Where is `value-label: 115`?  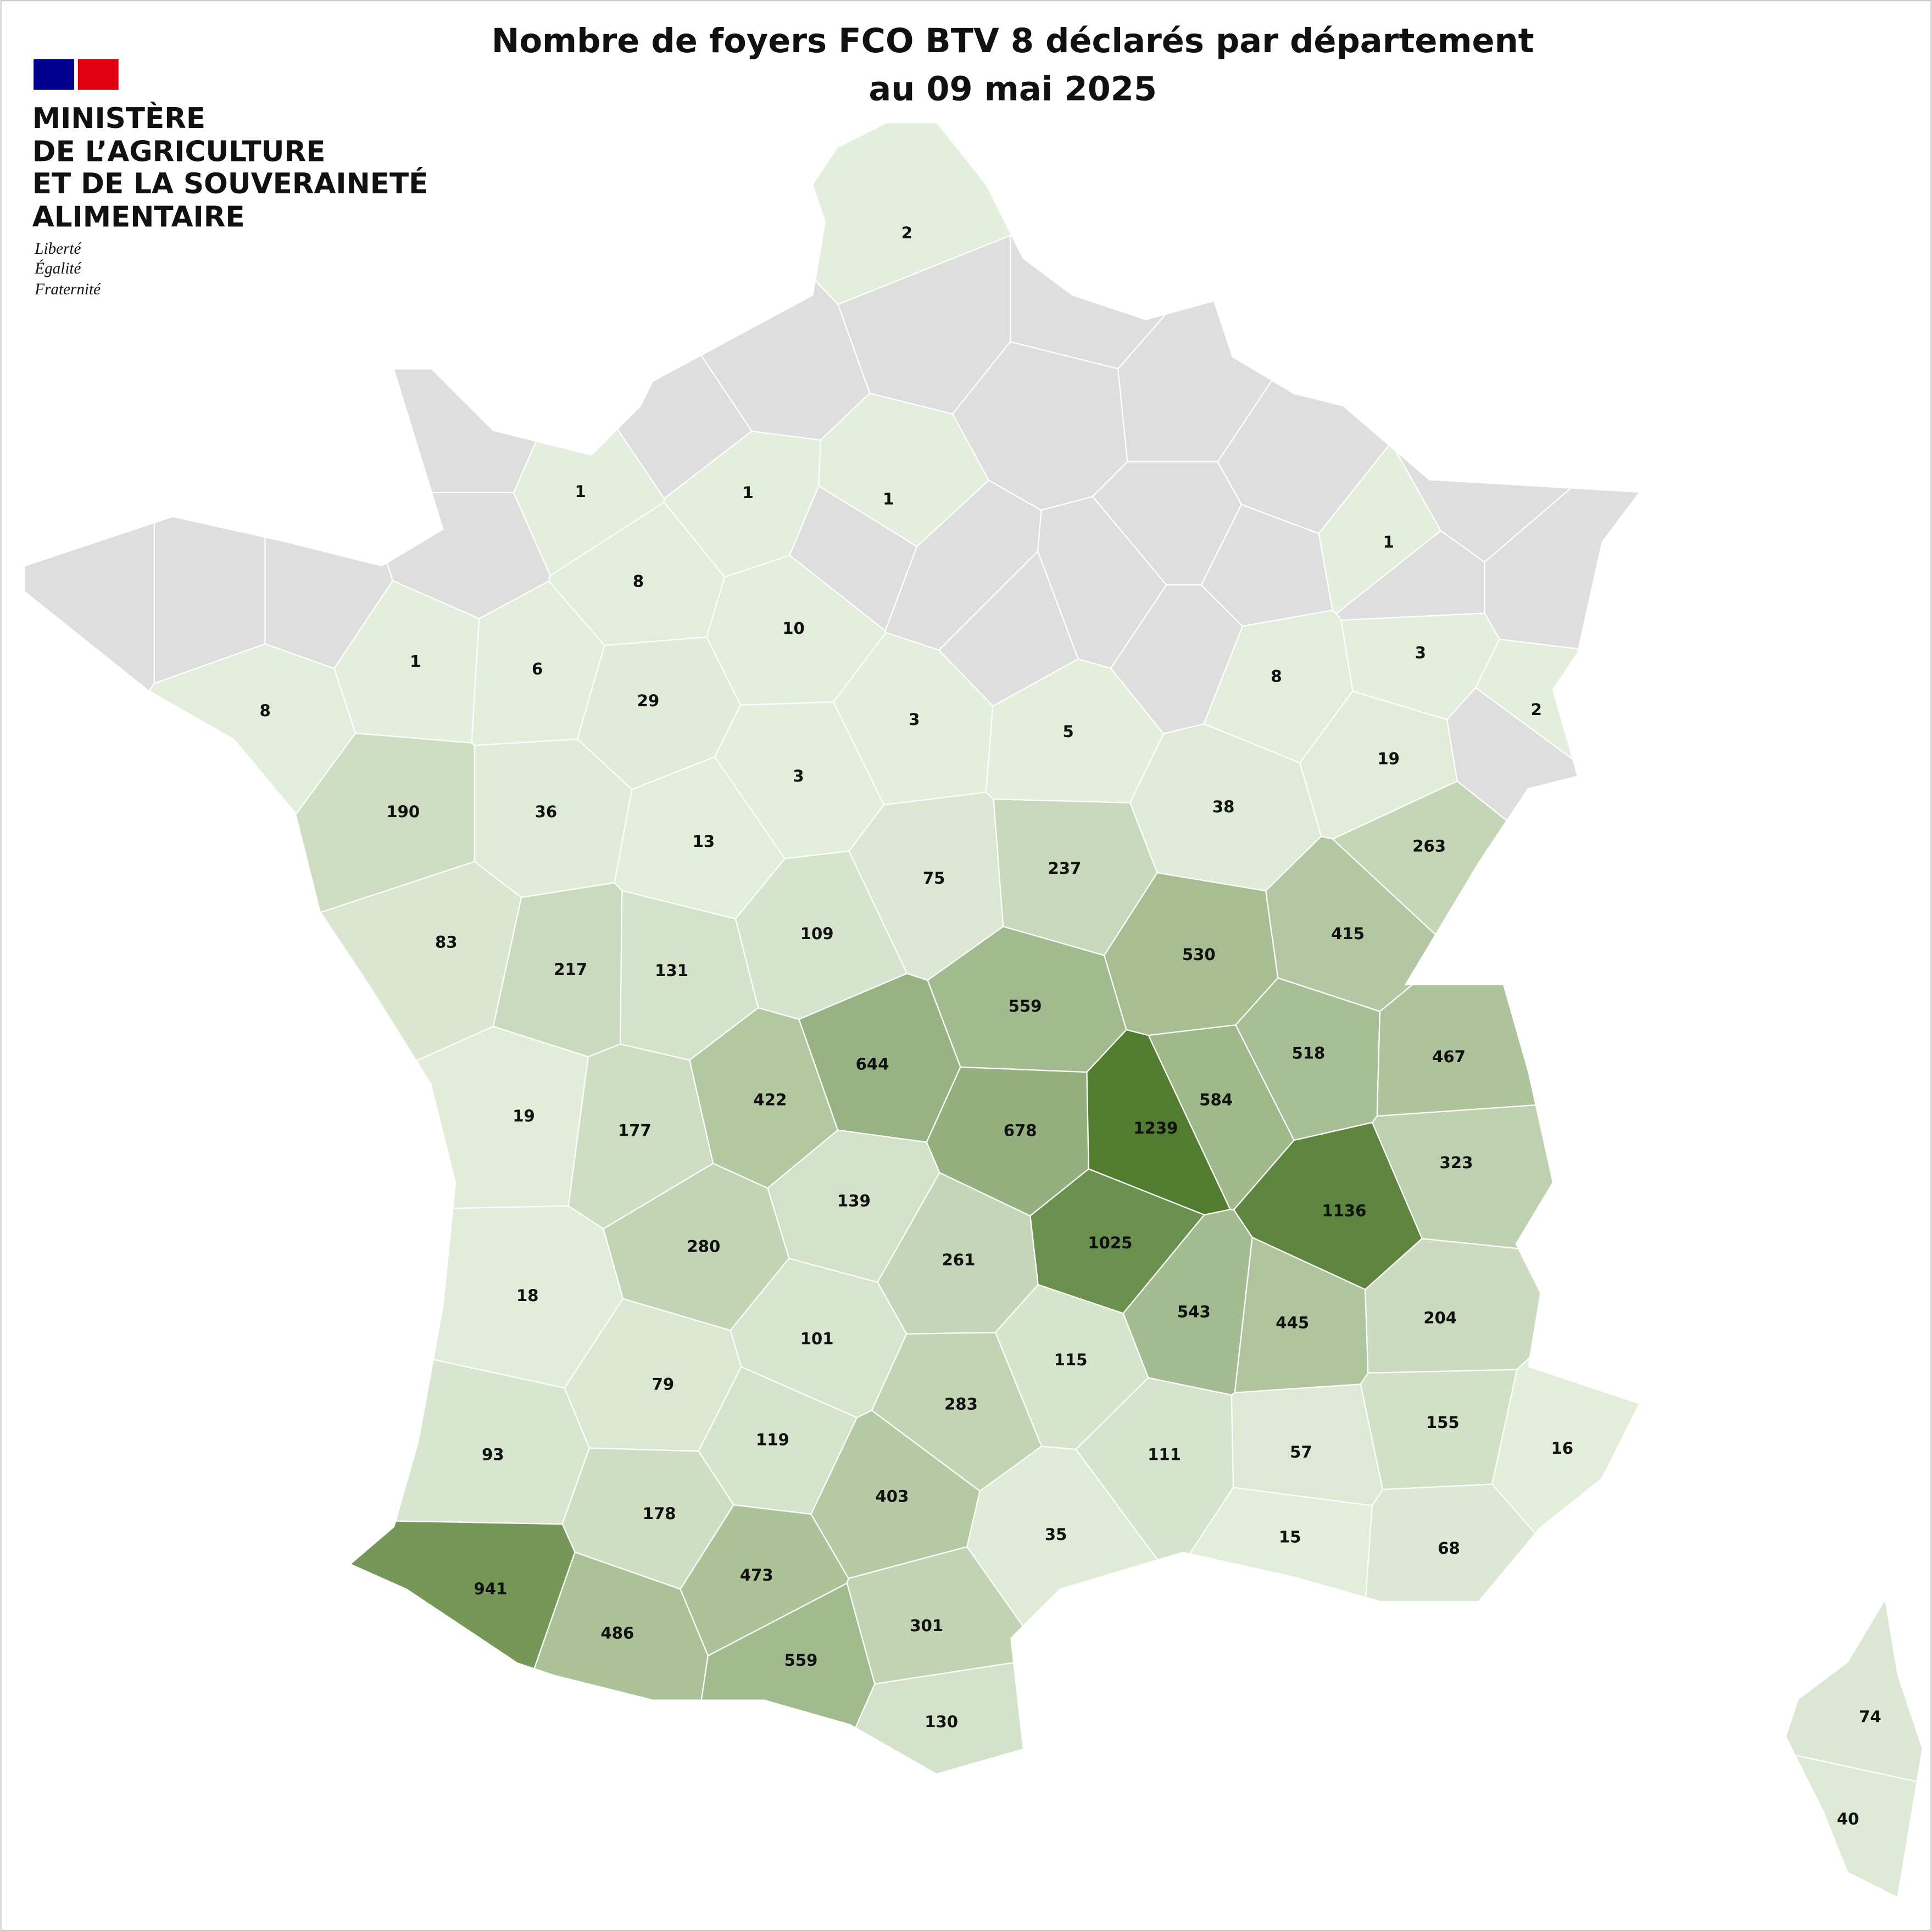 value-label: 115 is located at coordinates (1071, 1359).